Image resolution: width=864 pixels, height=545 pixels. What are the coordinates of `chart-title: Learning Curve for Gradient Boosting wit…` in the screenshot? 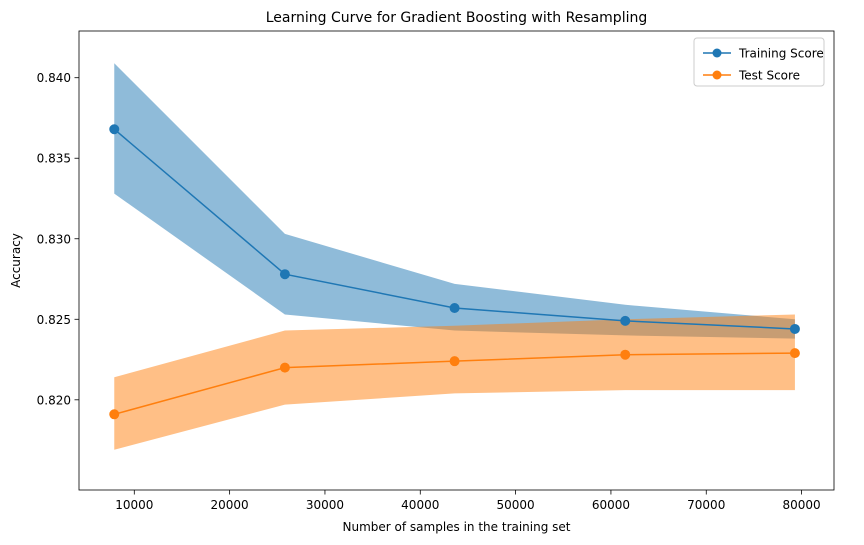 It's located at (457, 18).